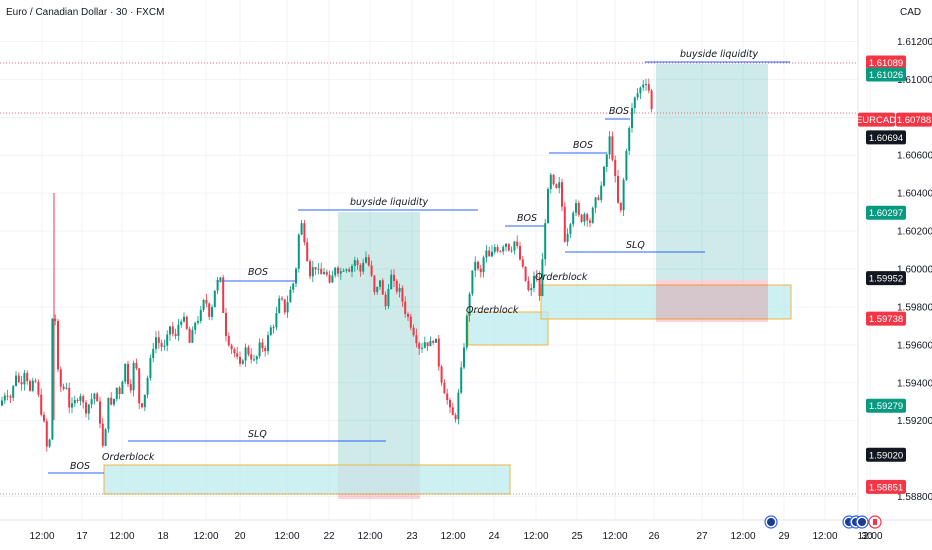 Image resolution: width=932 pixels, height=550 pixels. What do you see at coordinates (910, 12) in the screenshot?
I see `currency-label: CAD` at bounding box center [910, 12].